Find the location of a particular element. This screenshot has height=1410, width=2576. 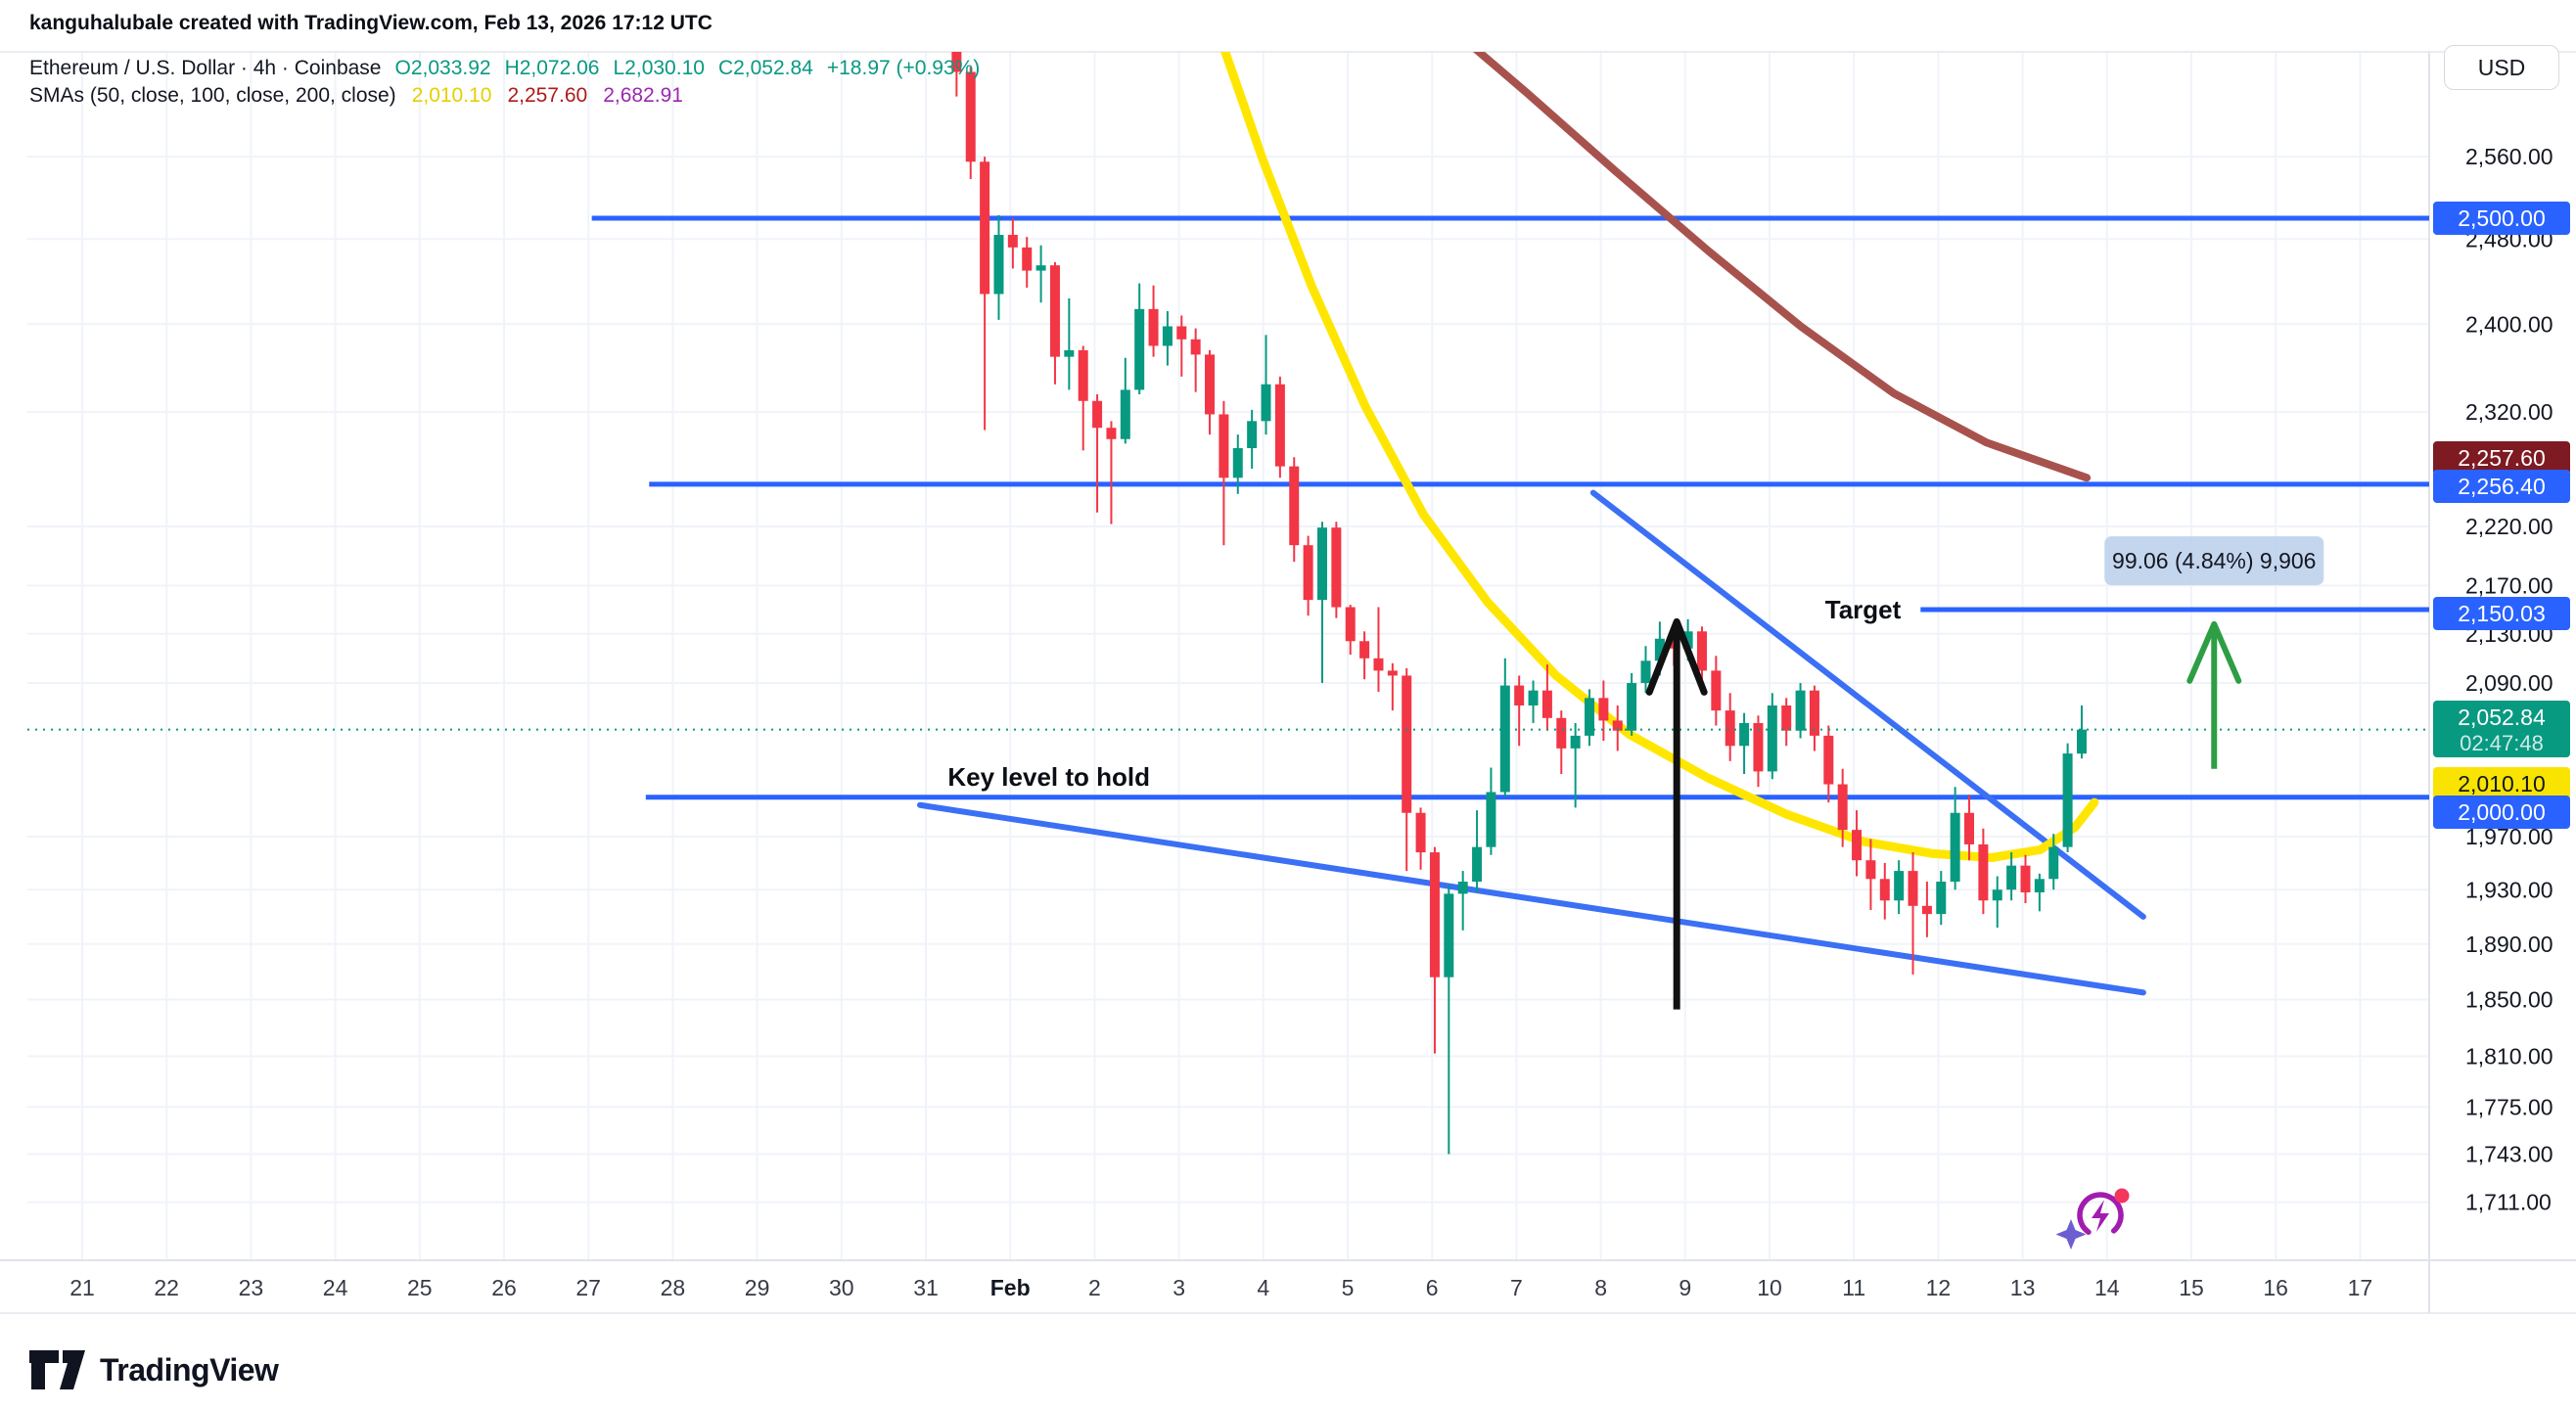

time-axis-label: 26 is located at coordinates (504, 1287).